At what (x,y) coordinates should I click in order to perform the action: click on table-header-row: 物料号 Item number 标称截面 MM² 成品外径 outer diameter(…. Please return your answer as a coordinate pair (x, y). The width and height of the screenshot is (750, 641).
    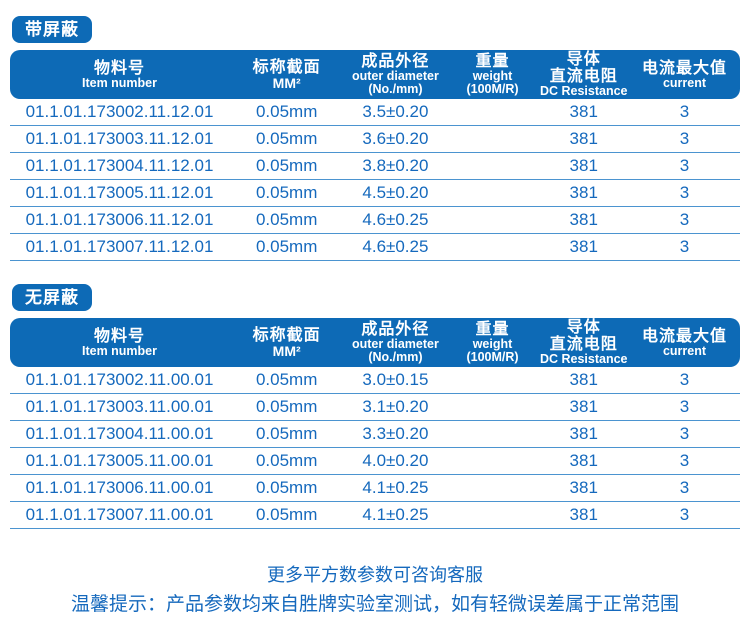
    Looking at the image, I should click on (375, 342).